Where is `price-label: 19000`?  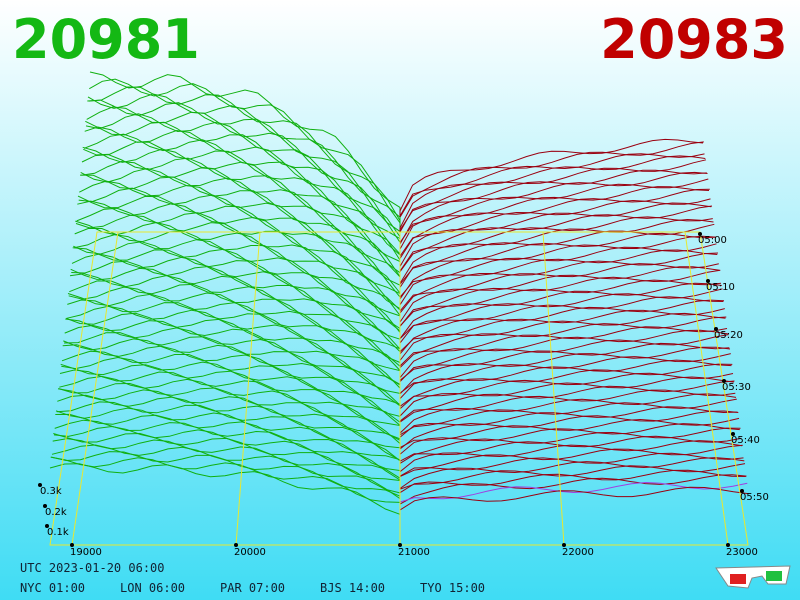
price-label: 19000 is located at coordinates (86, 552).